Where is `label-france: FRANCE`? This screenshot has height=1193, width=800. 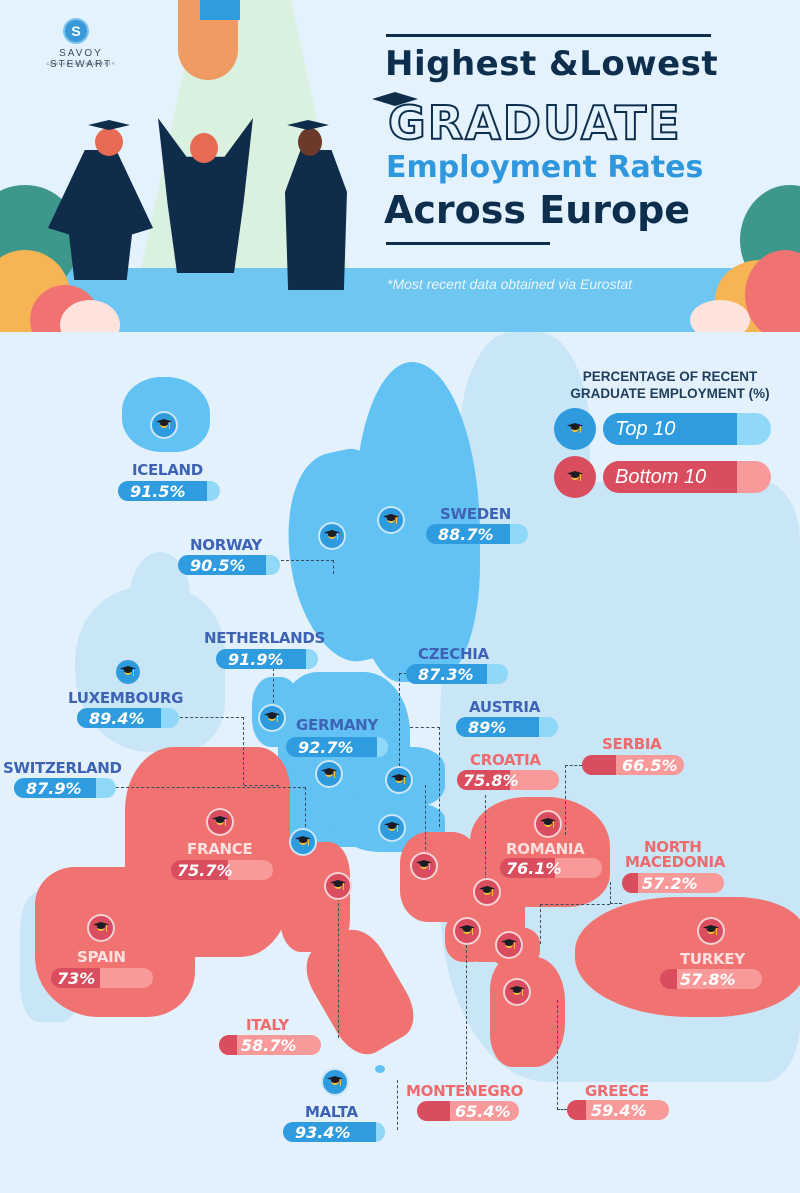
label-france: FRANCE is located at coordinates (220, 849).